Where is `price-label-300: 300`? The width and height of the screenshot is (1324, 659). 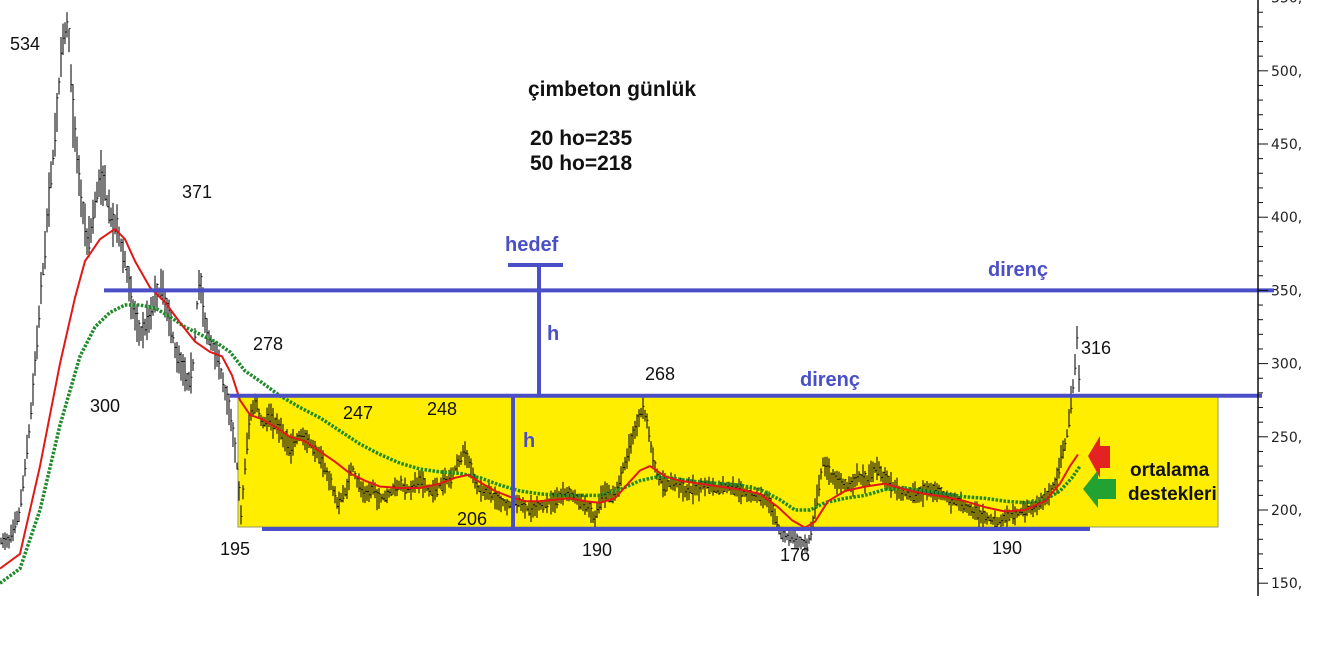 price-label-300: 300 is located at coordinates (105, 406).